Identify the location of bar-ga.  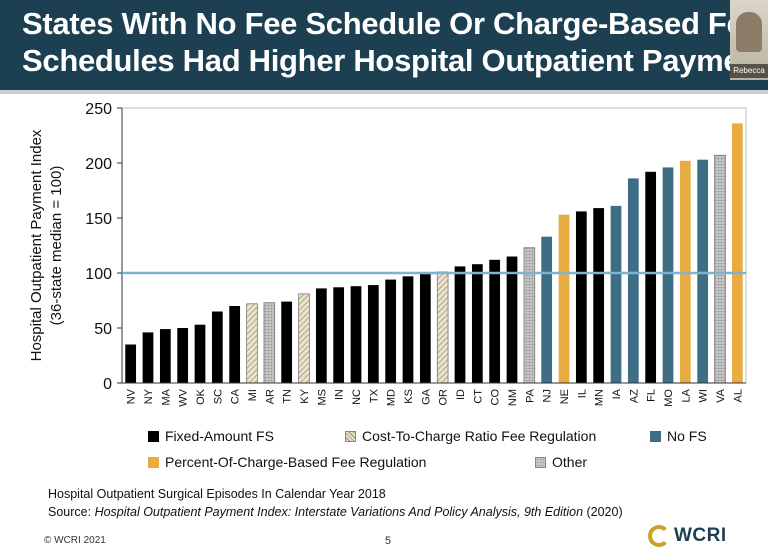
(425, 328).